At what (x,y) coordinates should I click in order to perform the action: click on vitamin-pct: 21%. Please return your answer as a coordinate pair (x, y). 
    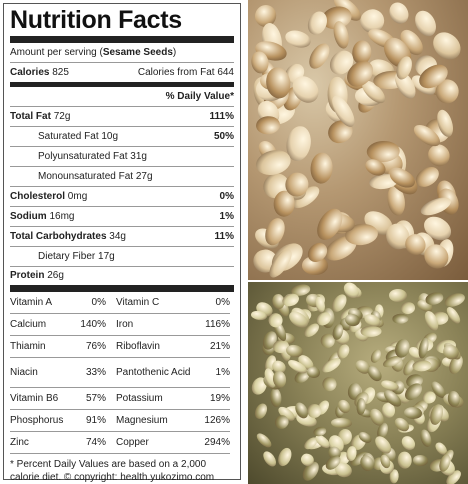
    Looking at the image, I should click on (219, 346).